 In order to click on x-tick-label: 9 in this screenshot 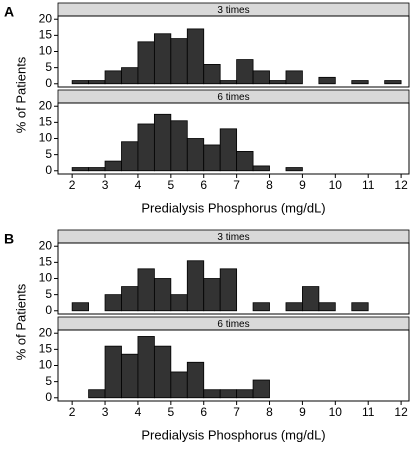, I will do `click(302, 412)`.